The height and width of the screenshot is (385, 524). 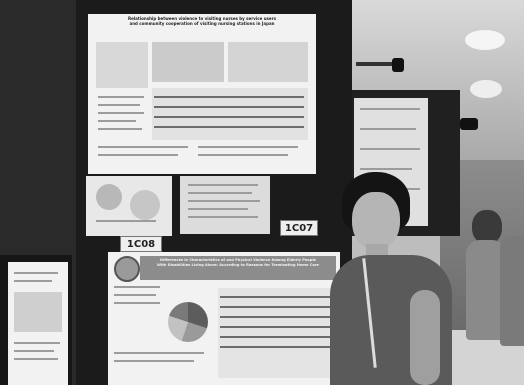 I want to click on results-table, so click(x=276, y=333).